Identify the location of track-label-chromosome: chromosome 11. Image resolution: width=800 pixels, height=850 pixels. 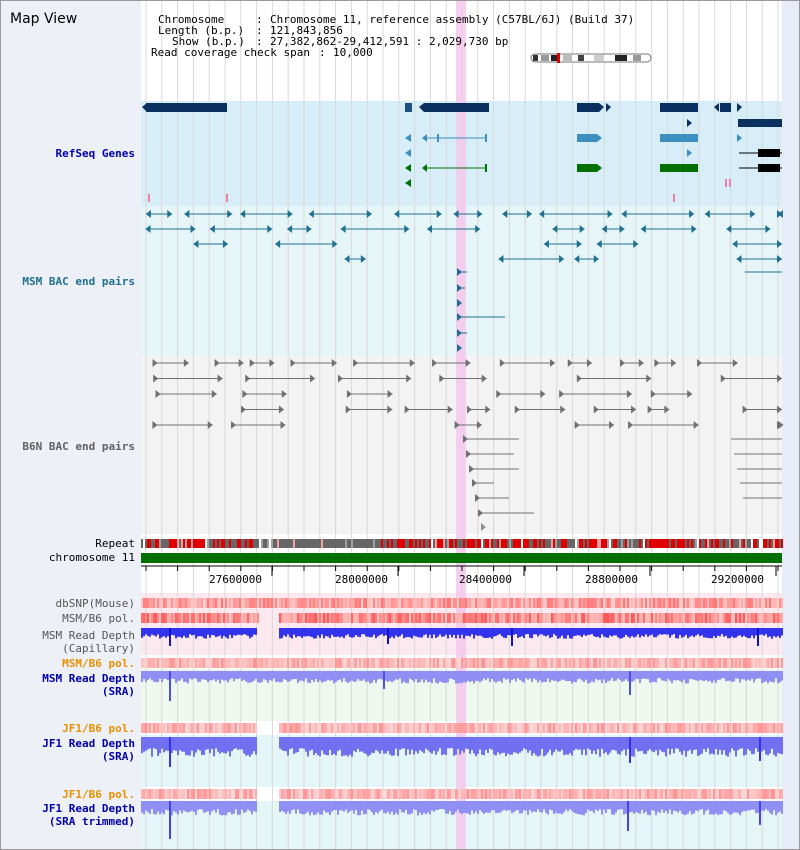
(91, 557).